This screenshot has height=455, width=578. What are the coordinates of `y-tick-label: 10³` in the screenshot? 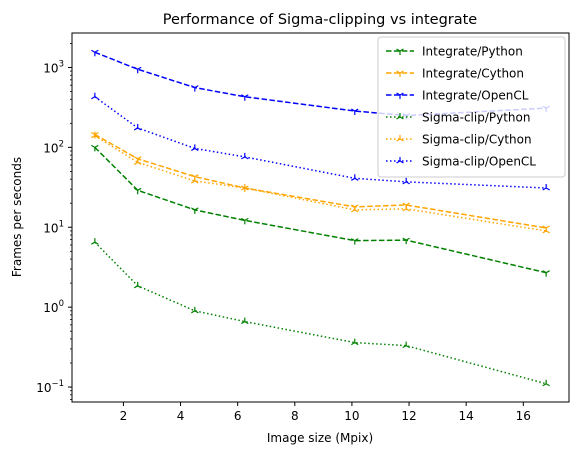 It's located at (53, 67).